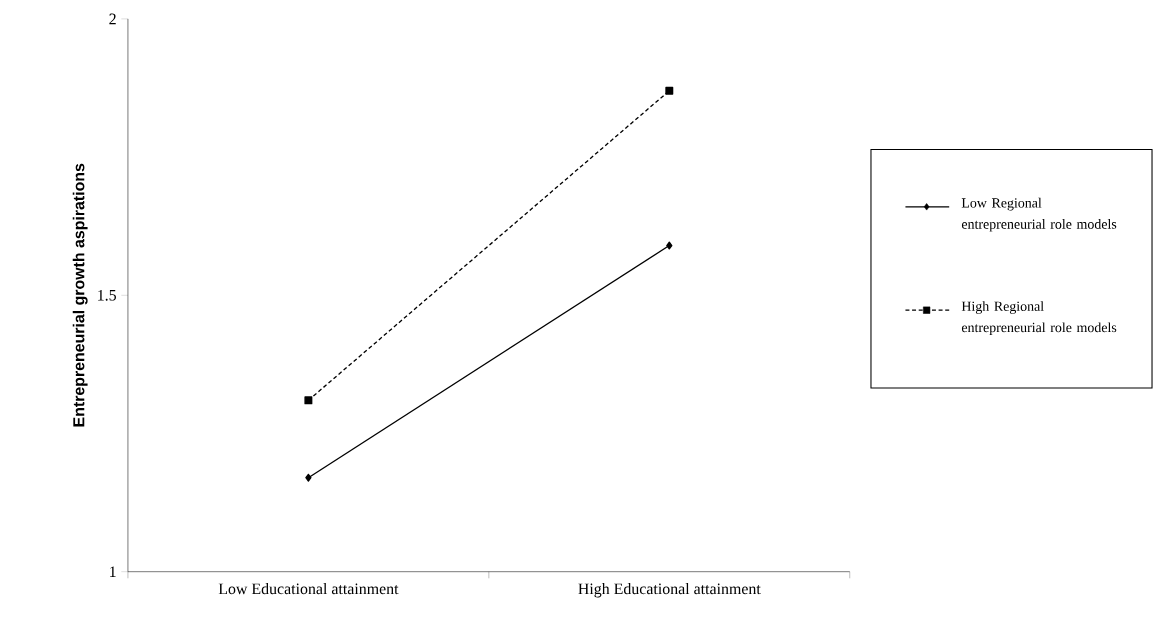 Image resolution: width=1154 pixels, height=621 pixels. What do you see at coordinates (308, 588) in the screenshot?
I see `x-tick-label: Low Educational attainment` at bounding box center [308, 588].